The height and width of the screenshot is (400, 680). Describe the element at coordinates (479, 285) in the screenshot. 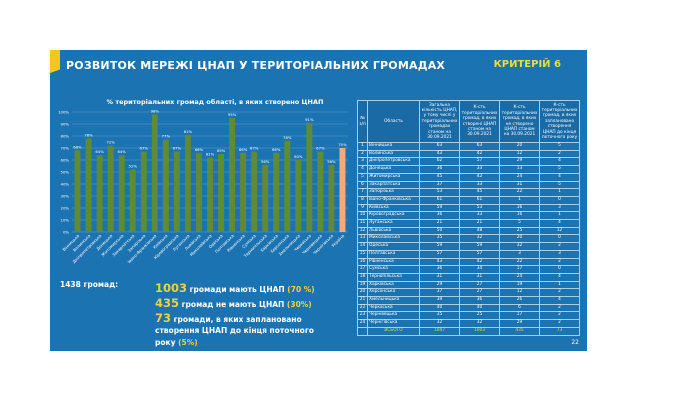

I see `table-cell: 27` at that location.